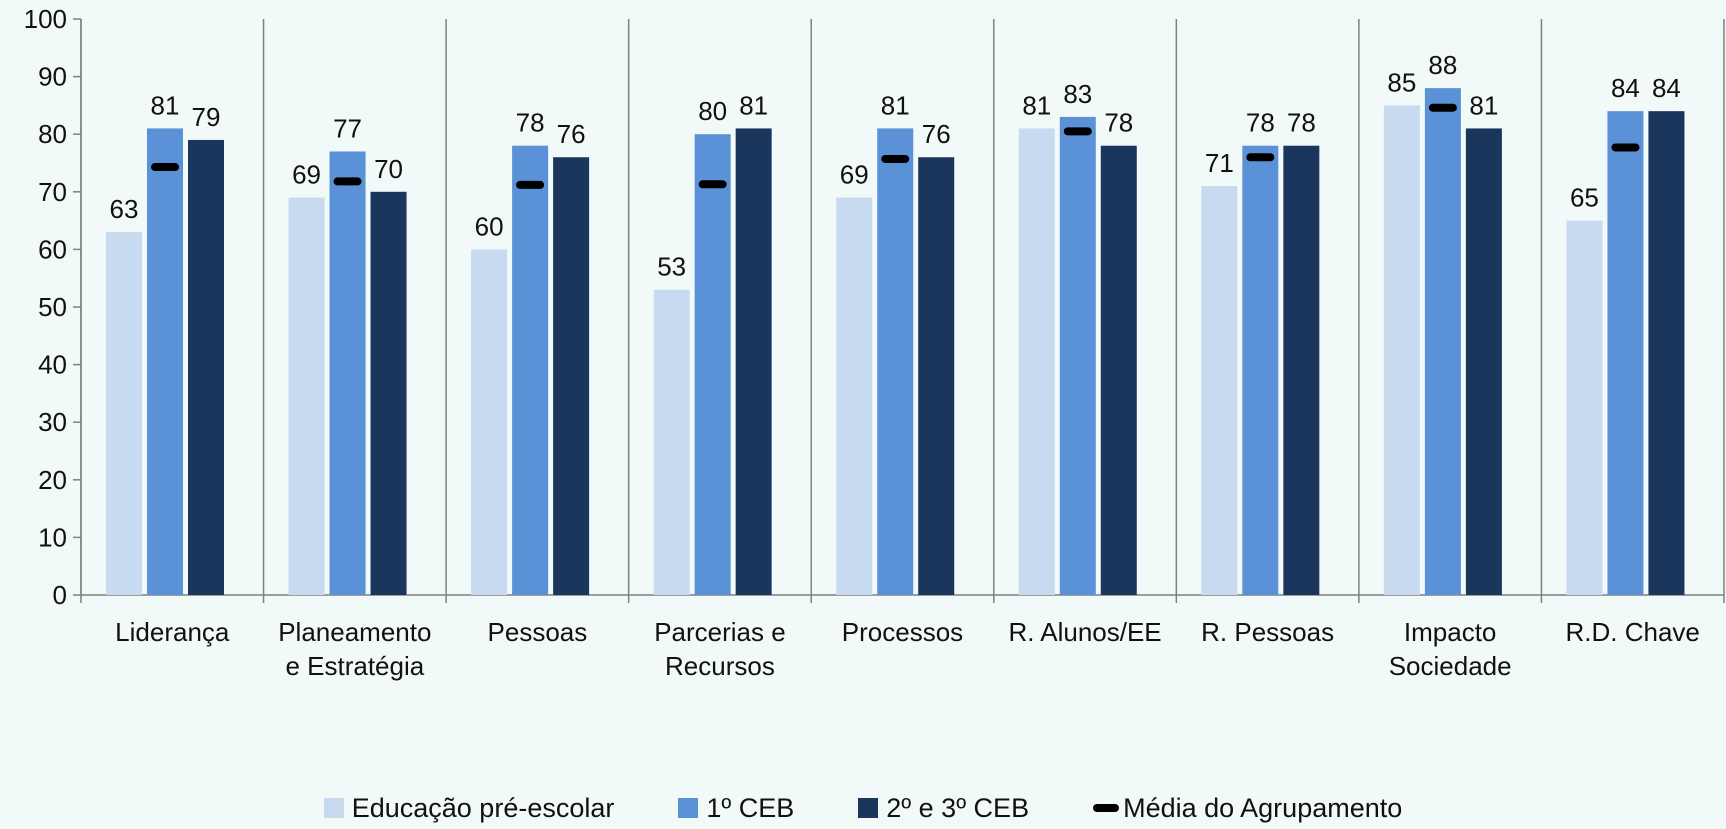 The height and width of the screenshot is (829, 1726). I want to click on y-tick-label: 20, so click(52, 480).